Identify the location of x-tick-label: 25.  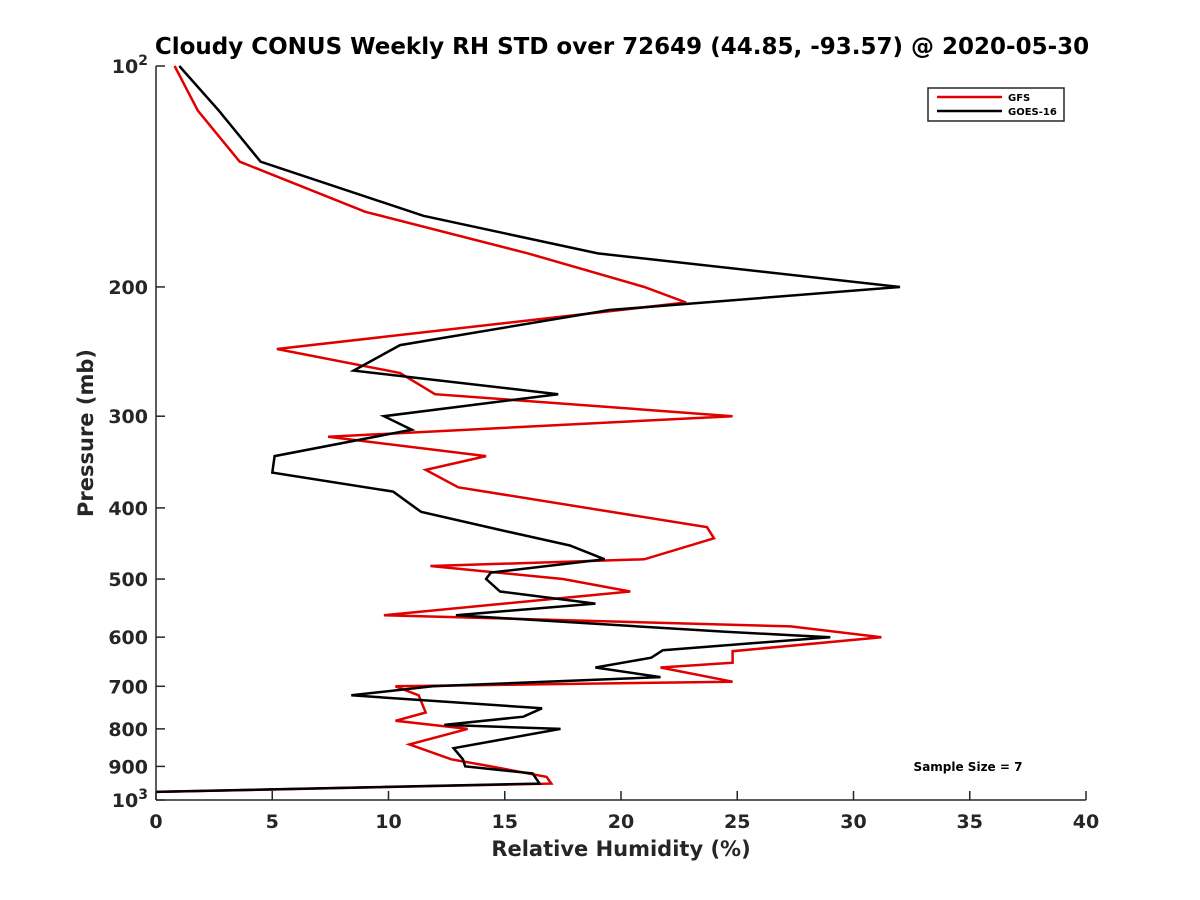
(737, 822).